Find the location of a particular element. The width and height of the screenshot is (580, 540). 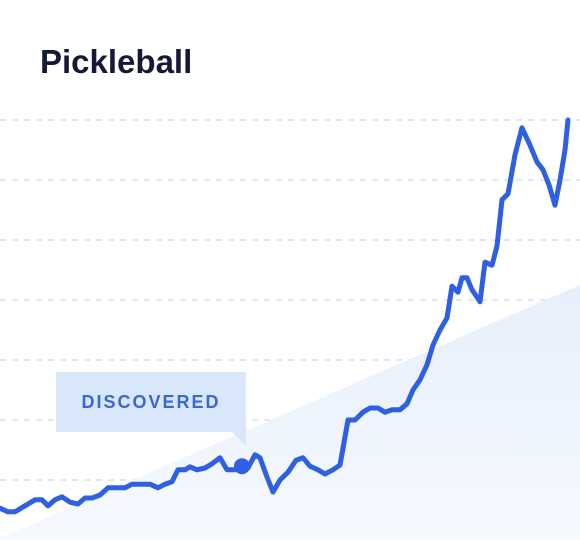

annotation-pointer is located at coordinates (239, 439).